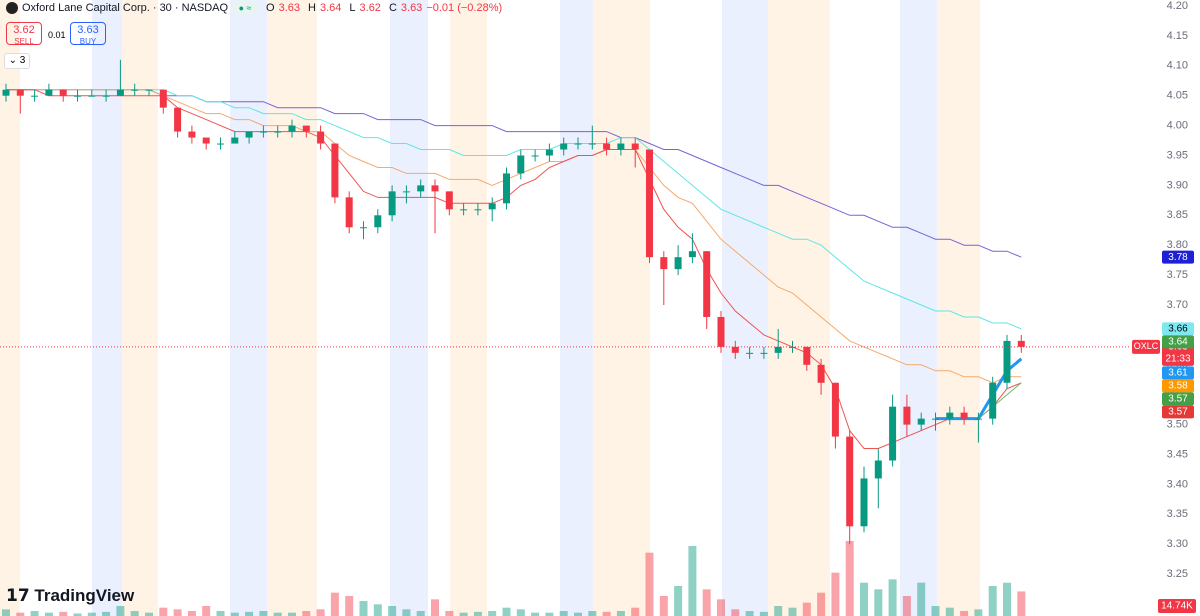 Image resolution: width=1200 pixels, height=616 pixels. What do you see at coordinates (125, 8) in the screenshot?
I see `symbol-title: Oxford Lane Capital Corp. · 30 · NASDAQ` at bounding box center [125, 8].